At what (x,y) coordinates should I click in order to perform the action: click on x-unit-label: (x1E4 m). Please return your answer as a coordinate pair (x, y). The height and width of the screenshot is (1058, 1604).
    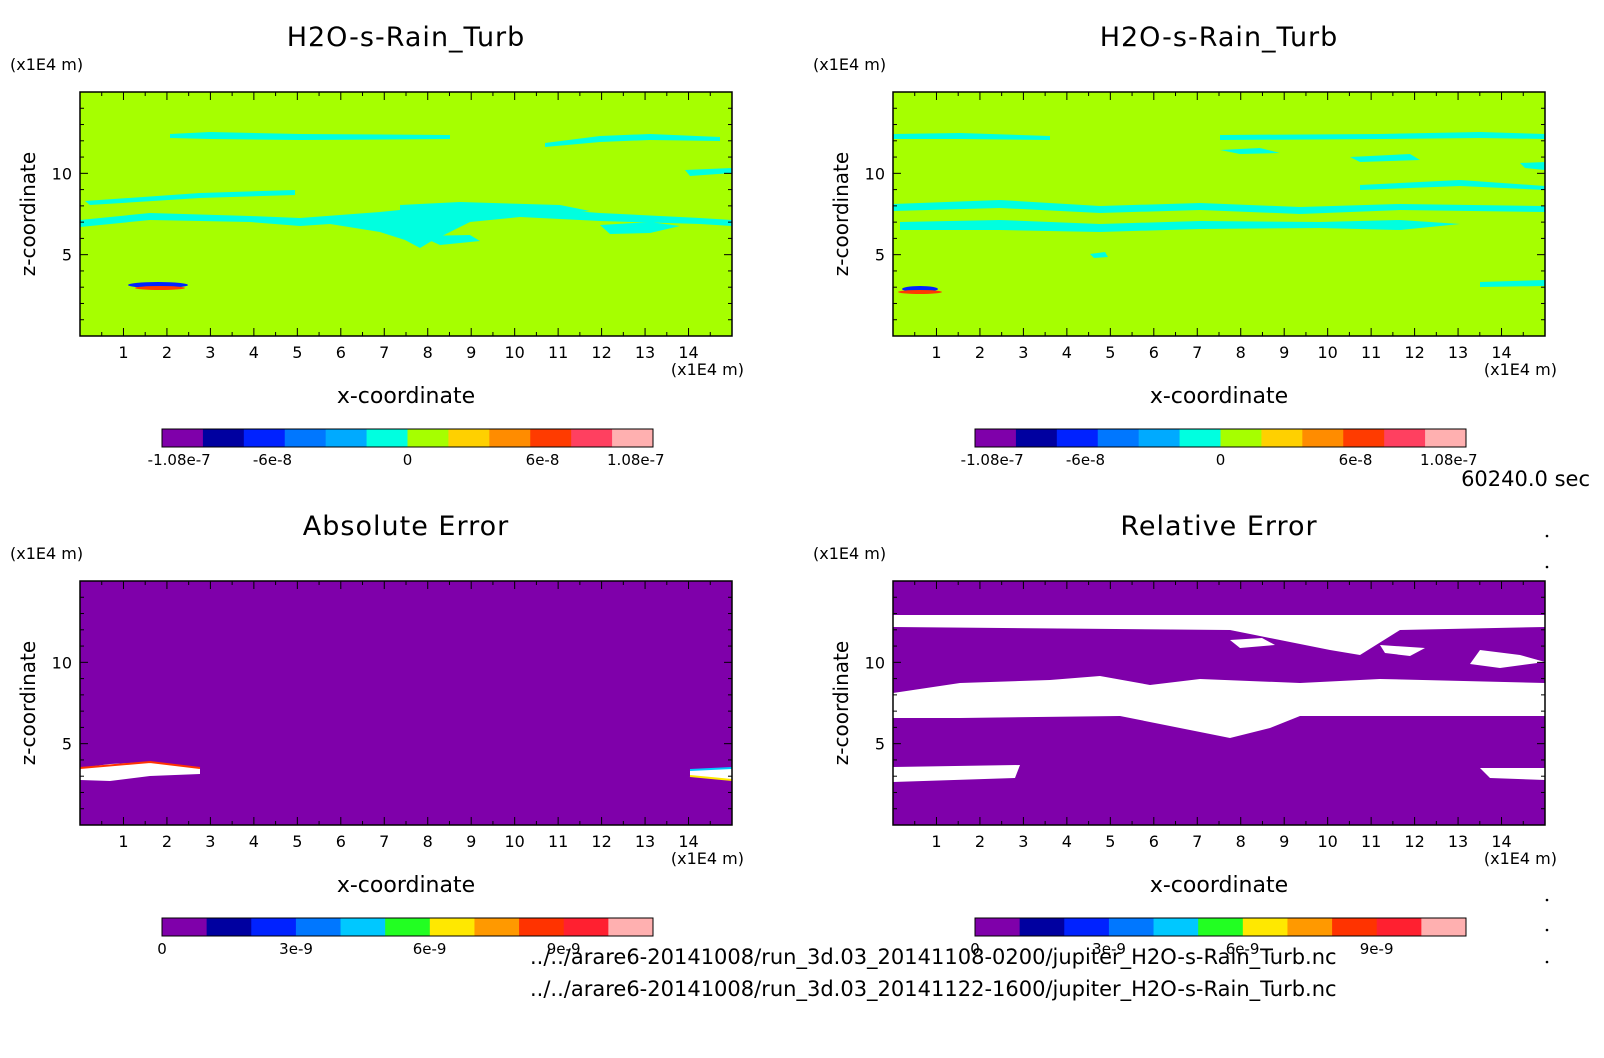
    Looking at the image, I should click on (707, 858).